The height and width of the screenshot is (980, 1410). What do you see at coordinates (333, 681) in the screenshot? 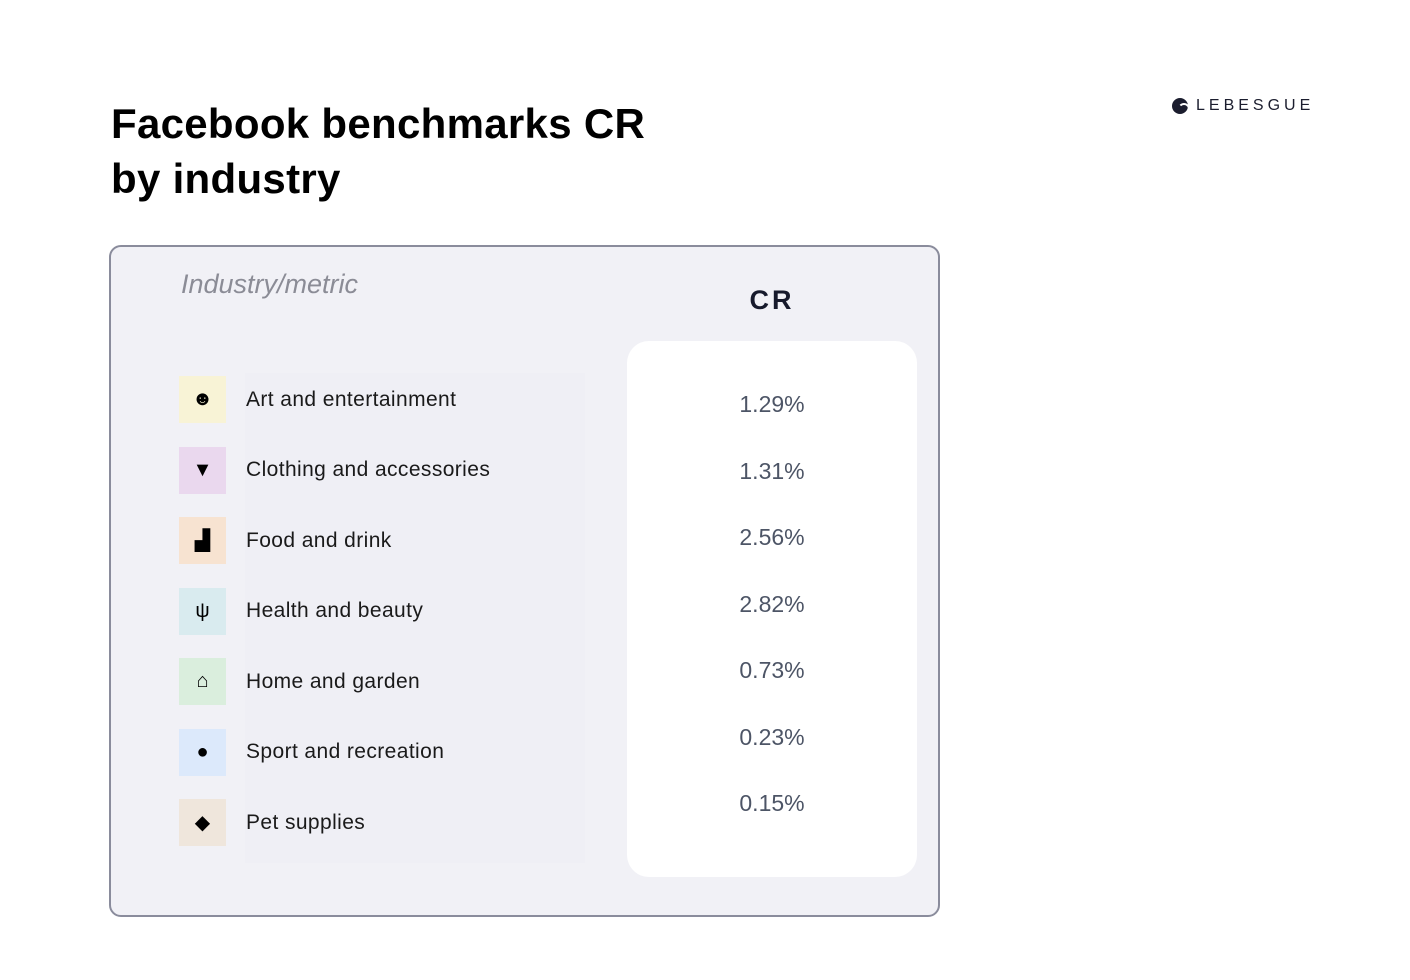
I see `industry-label: Home and garden` at bounding box center [333, 681].